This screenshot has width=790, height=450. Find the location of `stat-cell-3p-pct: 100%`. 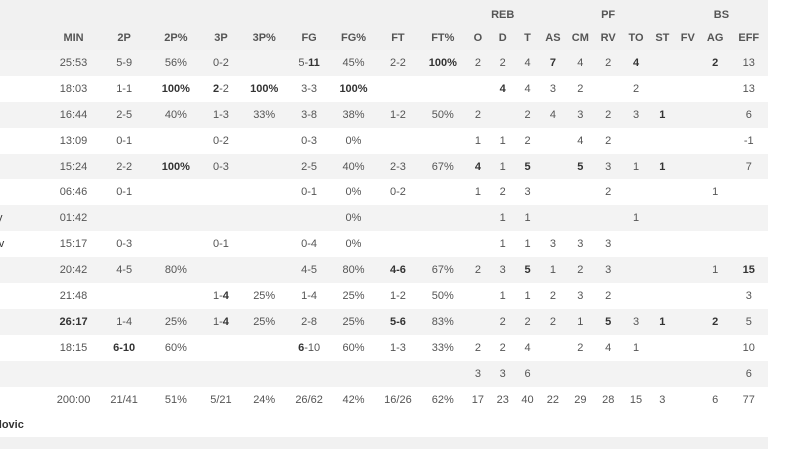

stat-cell-3p-pct: 100% is located at coordinates (264, 88).